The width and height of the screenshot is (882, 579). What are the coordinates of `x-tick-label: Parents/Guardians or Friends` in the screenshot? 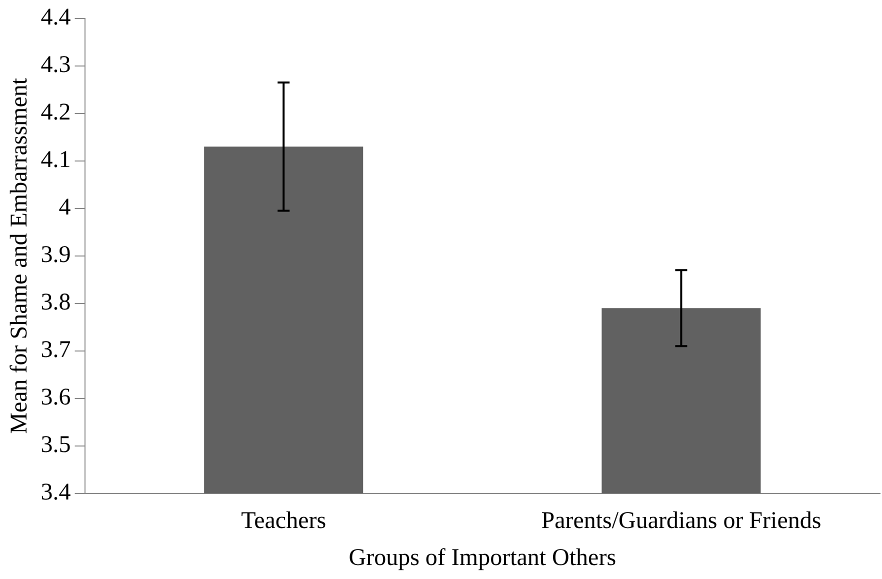 It's located at (681, 521).